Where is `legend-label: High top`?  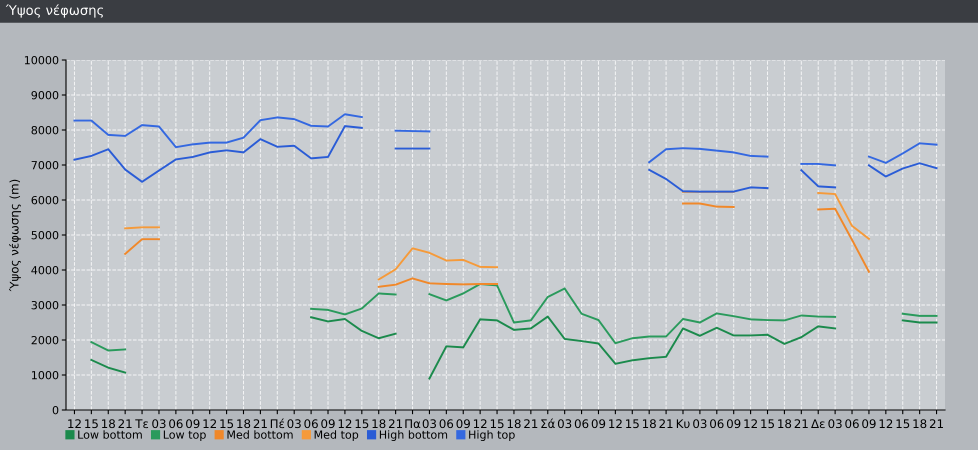 legend-label: High top is located at coordinates (492, 435).